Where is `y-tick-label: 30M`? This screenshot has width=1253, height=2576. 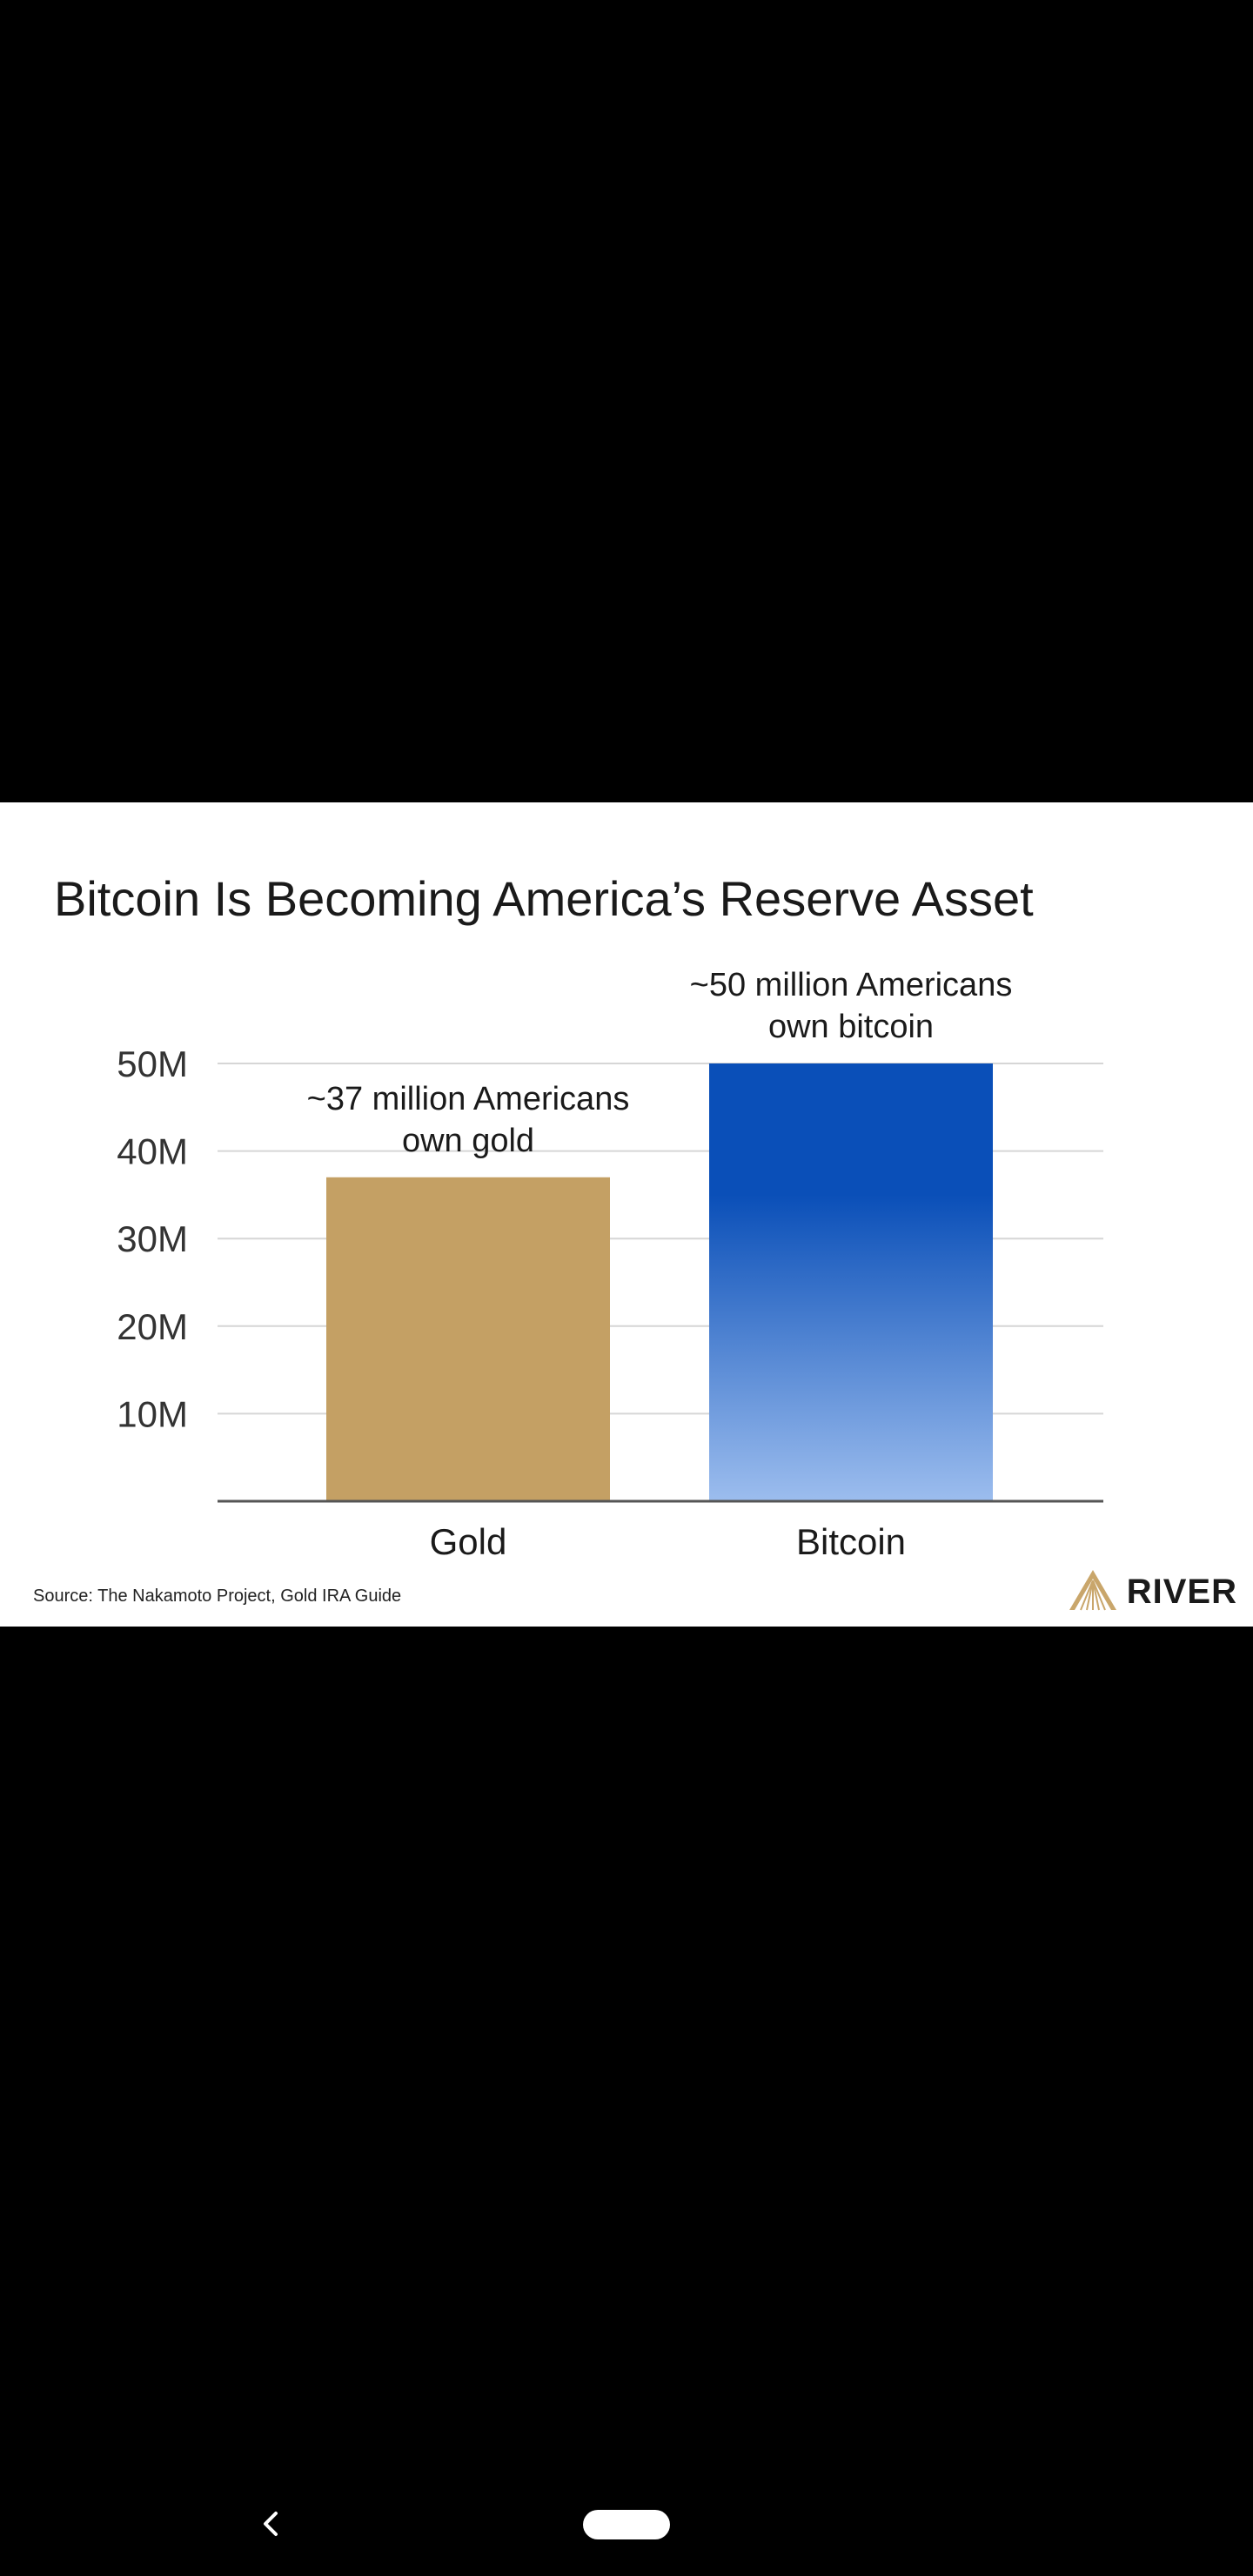 y-tick-label: 30M is located at coordinates (152, 1238).